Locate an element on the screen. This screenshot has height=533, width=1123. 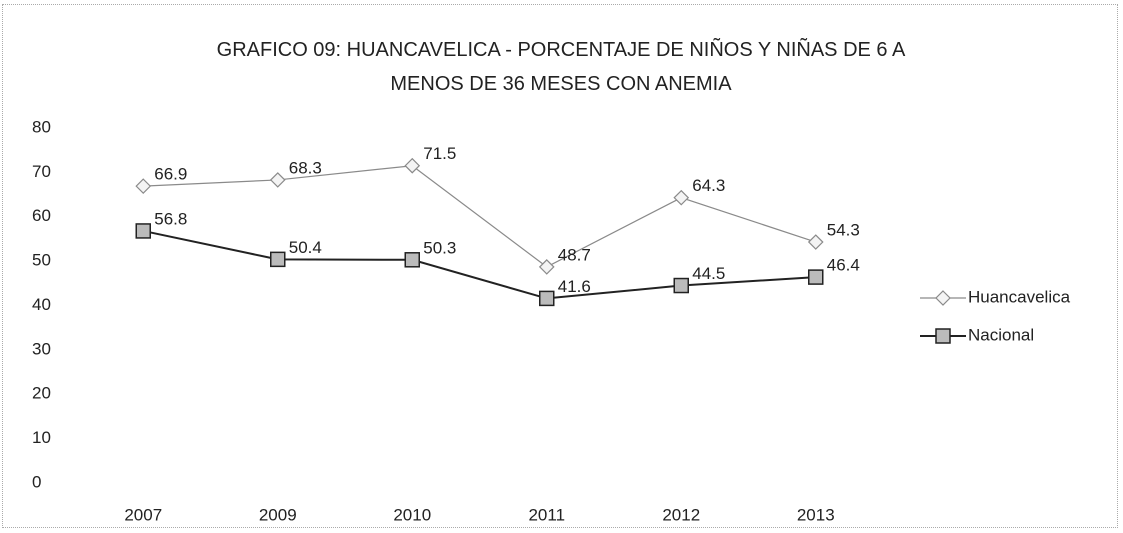
x-tick-label: 2013 is located at coordinates (816, 514).